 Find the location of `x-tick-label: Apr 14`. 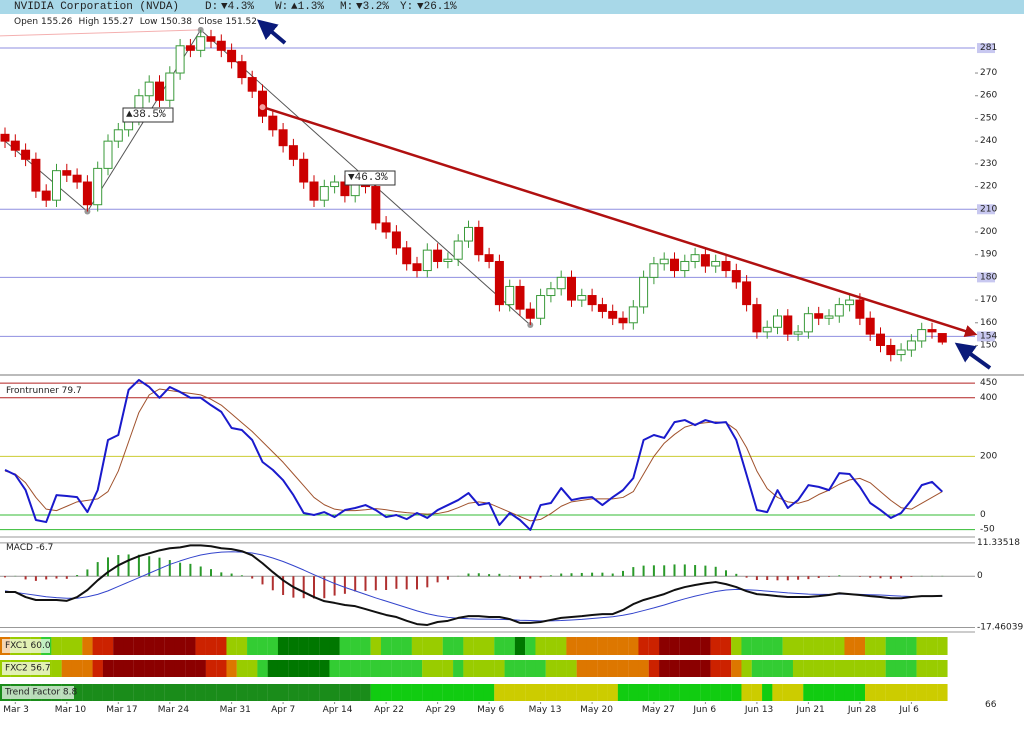

x-tick-label: Apr 14 is located at coordinates (338, 710).